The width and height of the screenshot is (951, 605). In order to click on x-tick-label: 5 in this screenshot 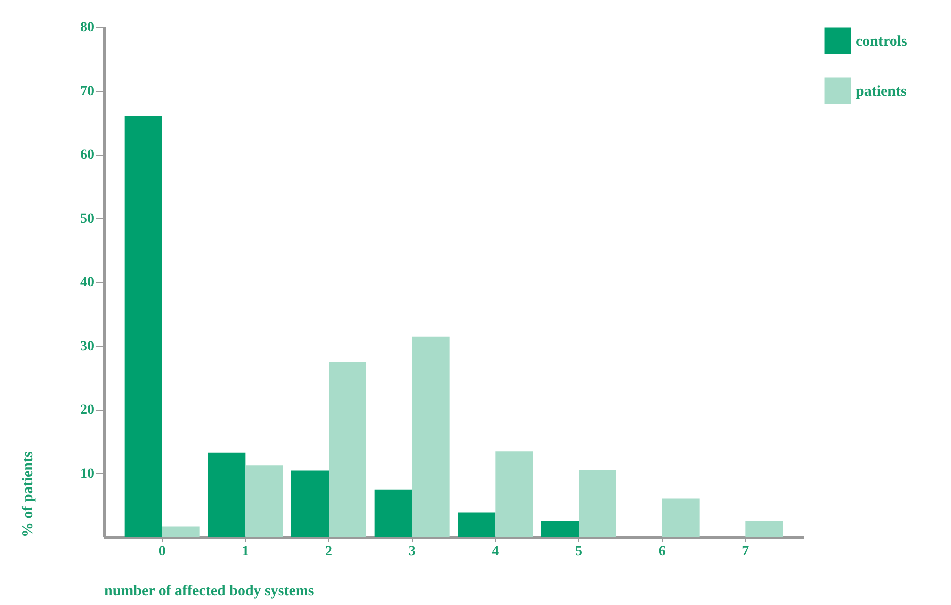, I will do `click(579, 552)`.